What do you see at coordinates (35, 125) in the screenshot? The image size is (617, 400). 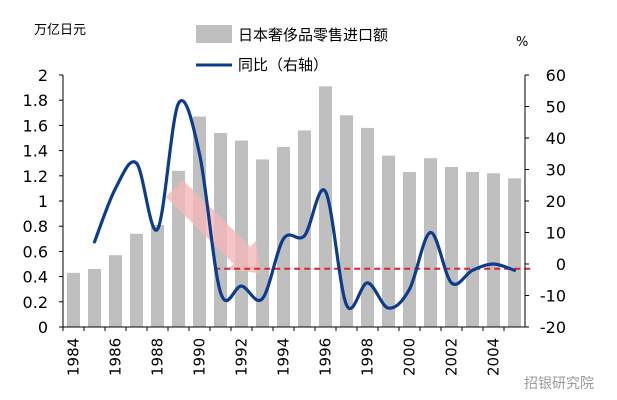 I see `y-left-tick-label: 1.6` at bounding box center [35, 125].